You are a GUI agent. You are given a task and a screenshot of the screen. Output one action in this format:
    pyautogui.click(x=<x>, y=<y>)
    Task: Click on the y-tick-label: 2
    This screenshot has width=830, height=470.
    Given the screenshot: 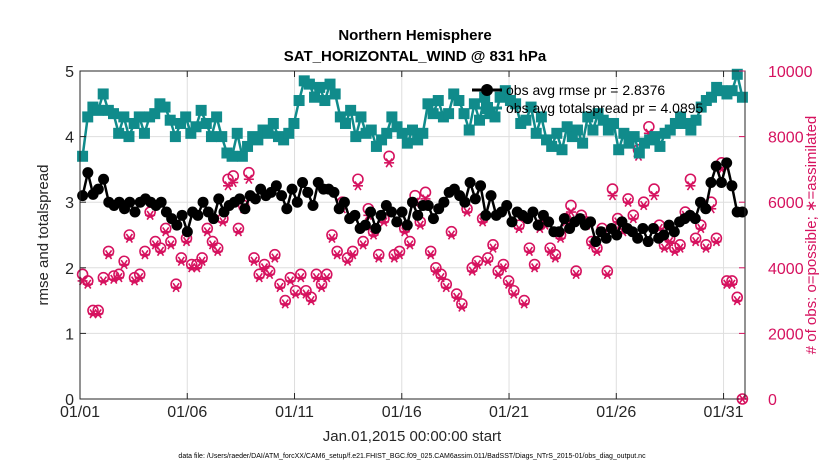 What is the action you would take?
    pyautogui.click(x=69, y=269)
    